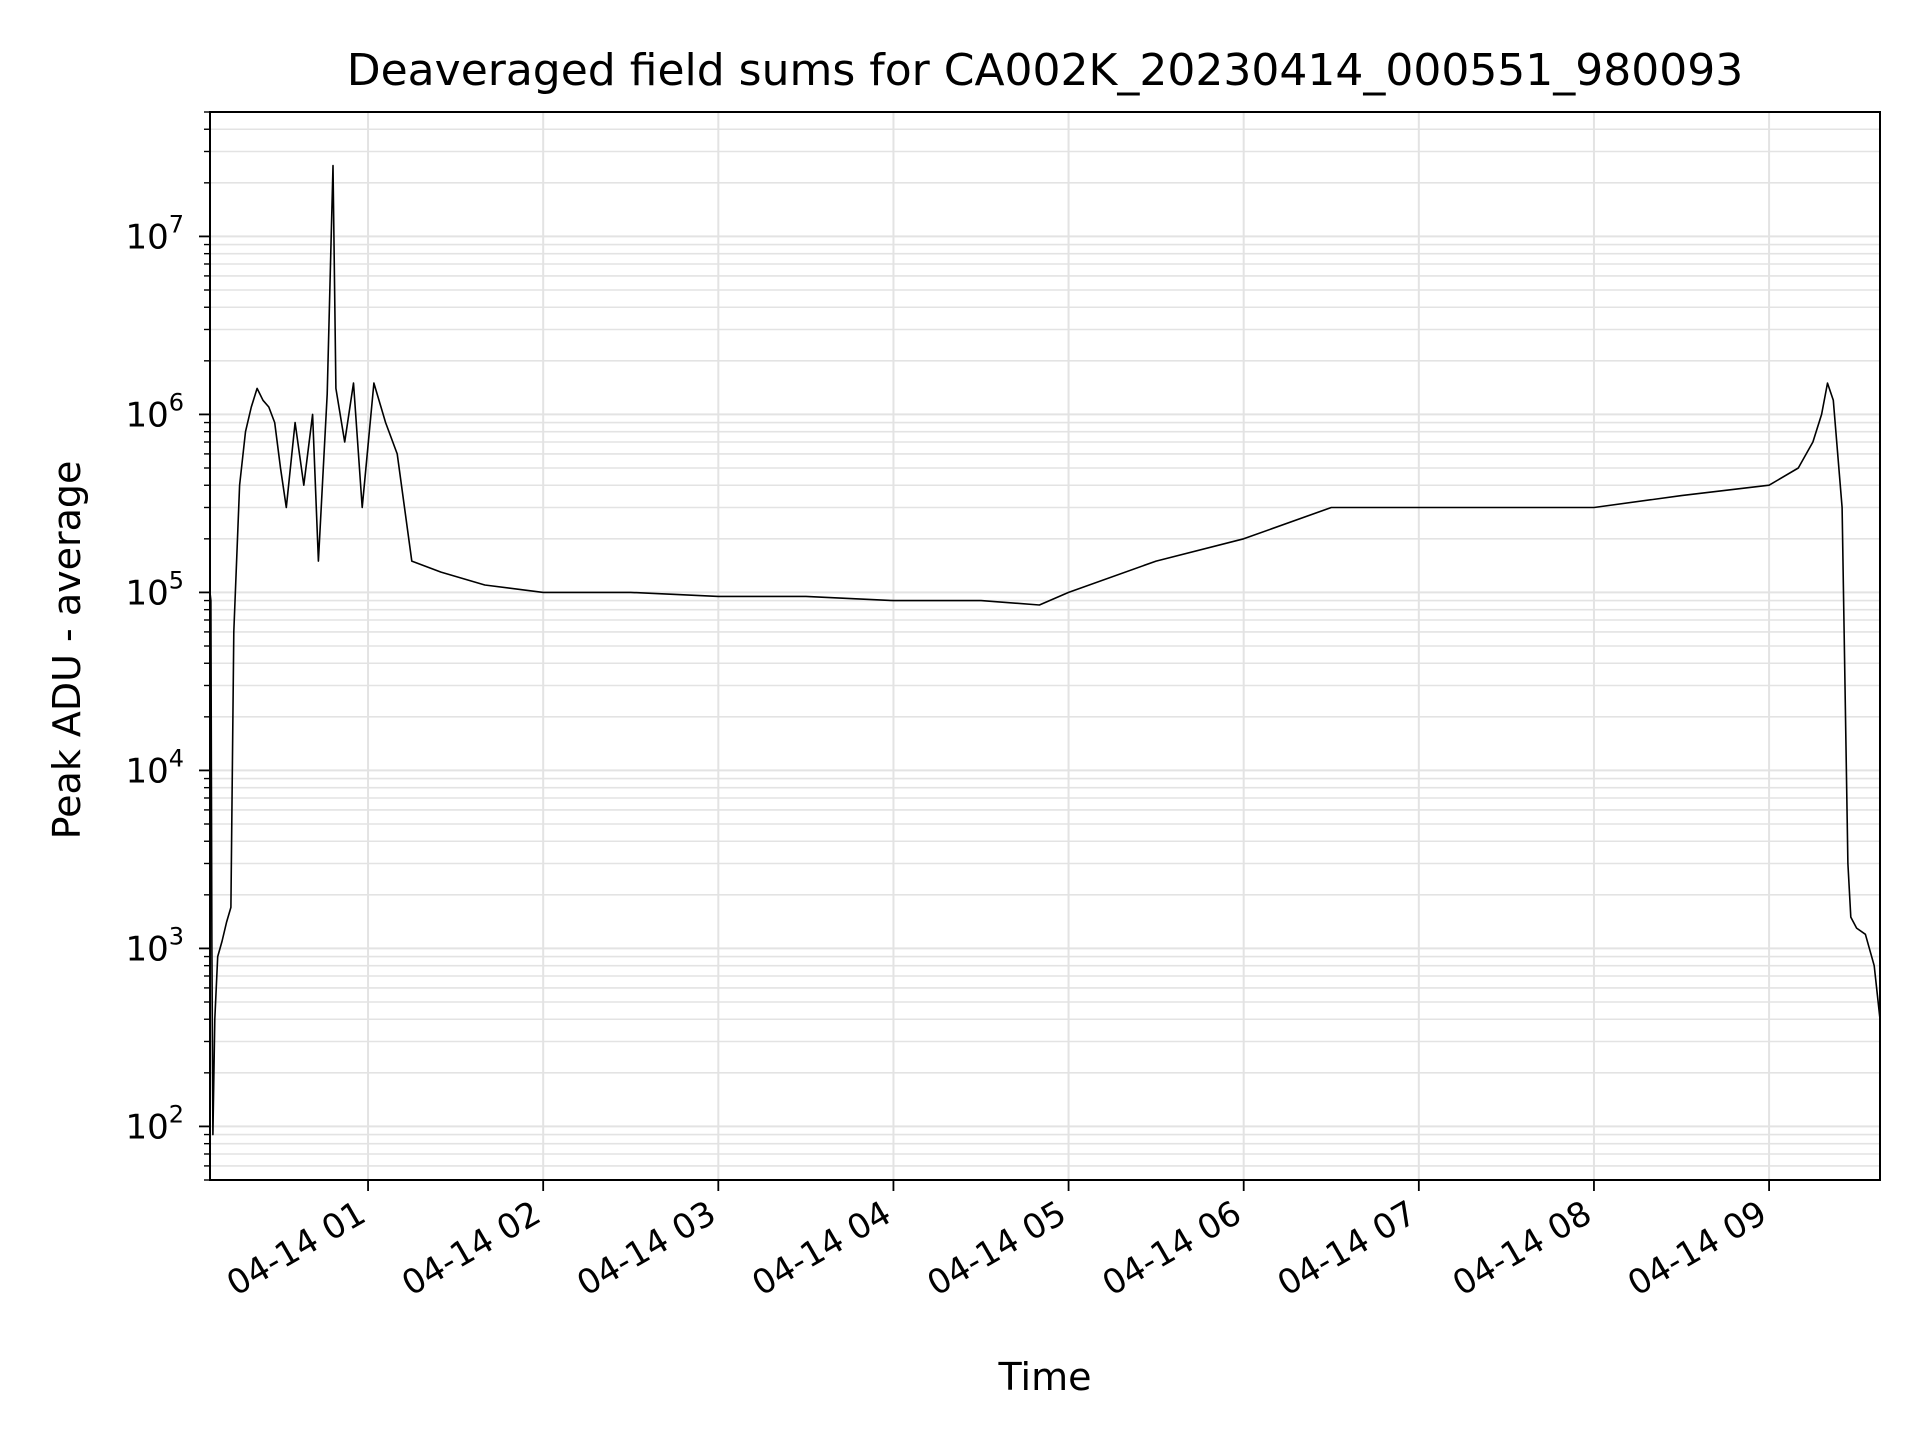 The height and width of the screenshot is (1440, 1920). I want to click on y-tick-label: 10⁴, so click(154, 767).